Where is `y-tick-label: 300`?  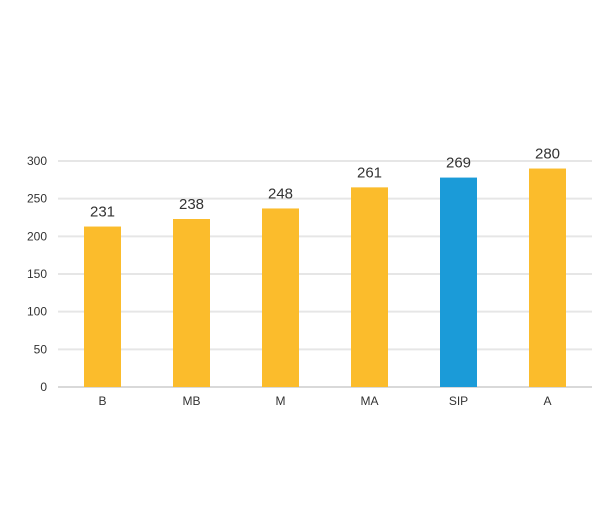 y-tick-label: 300 is located at coordinates (37, 161).